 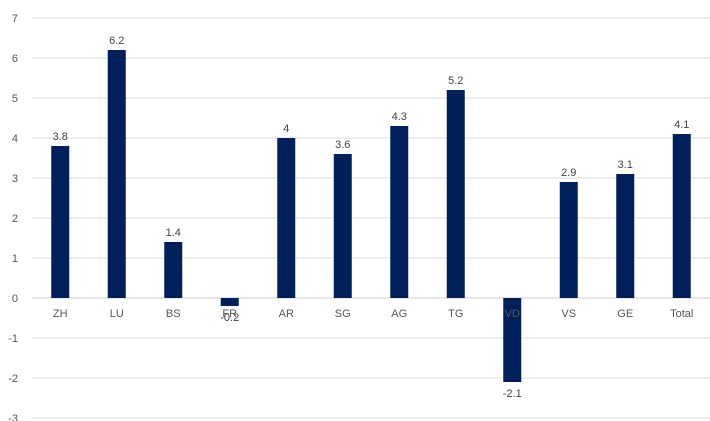 What do you see at coordinates (173, 270) in the screenshot?
I see `bar-bs` at bounding box center [173, 270].